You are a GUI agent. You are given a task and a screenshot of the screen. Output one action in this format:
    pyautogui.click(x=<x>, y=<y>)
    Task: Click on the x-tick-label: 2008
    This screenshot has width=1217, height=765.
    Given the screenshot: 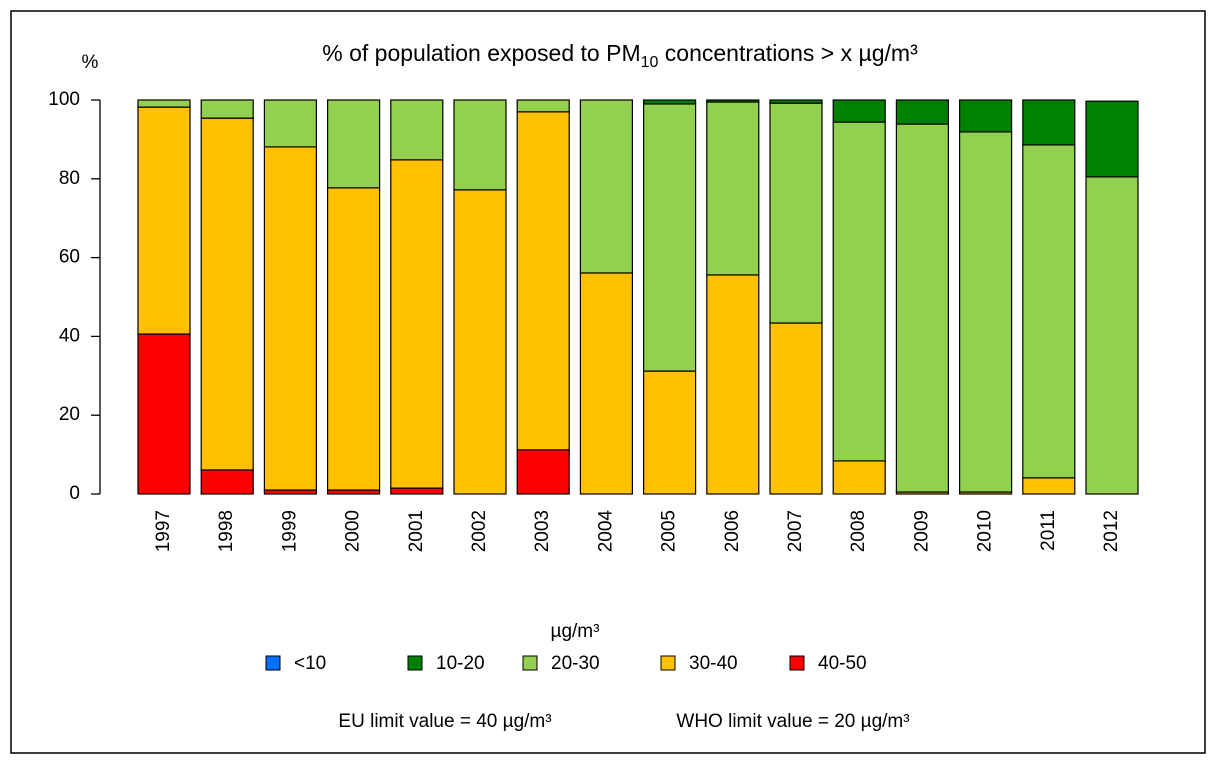 What is the action you would take?
    pyautogui.click(x=858, y=531)
    